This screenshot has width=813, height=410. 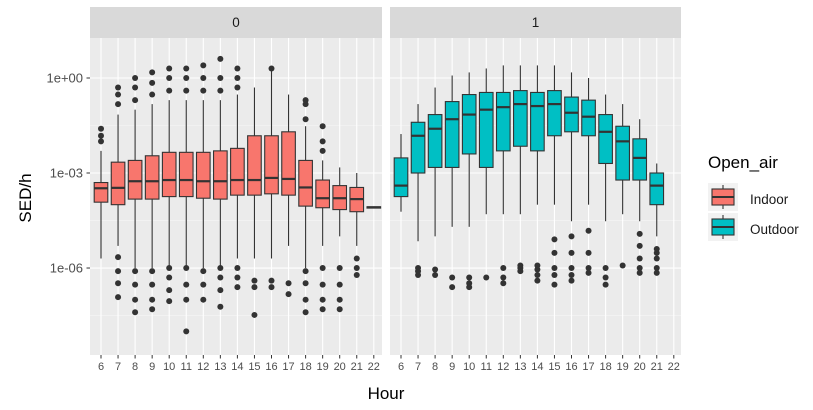 I want to click on x-tick-label: 11, so click(x=486, y=367).